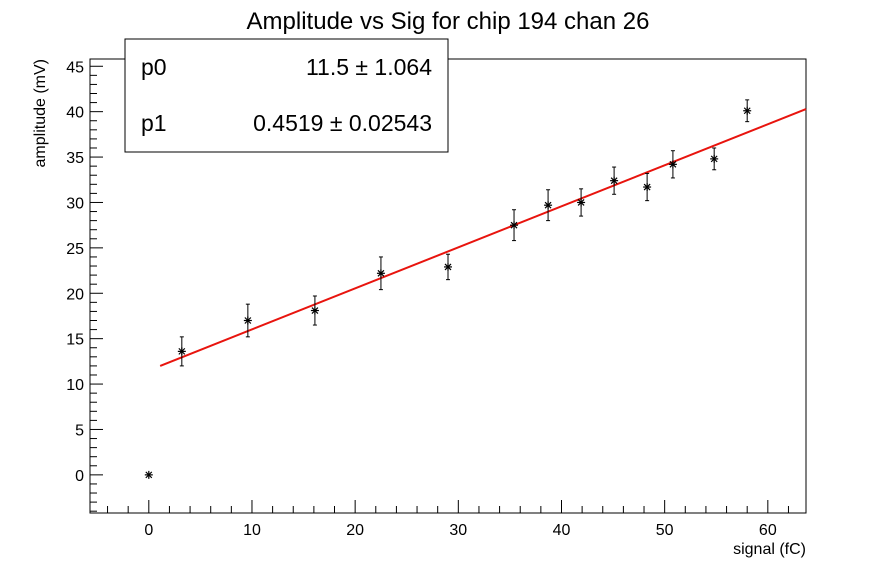 The height and width of the screenshot is (572, 896). What do you see at coordinates (769, 549) in the screenshot?
I see `x-axis-label: signal (fC)` at bounding box center [769, 549].